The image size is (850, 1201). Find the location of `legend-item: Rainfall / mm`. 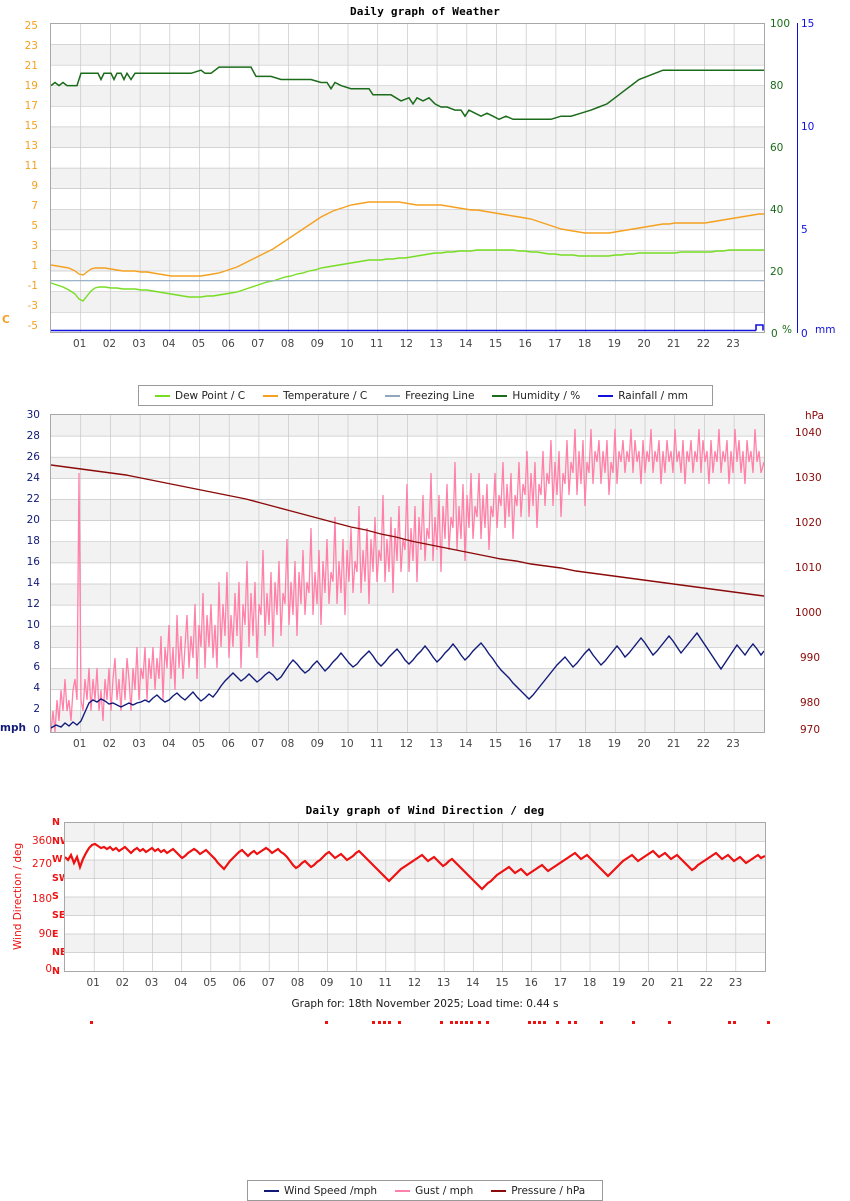

legend-item: Rainfall / mm is located at coordinates (643, 396).